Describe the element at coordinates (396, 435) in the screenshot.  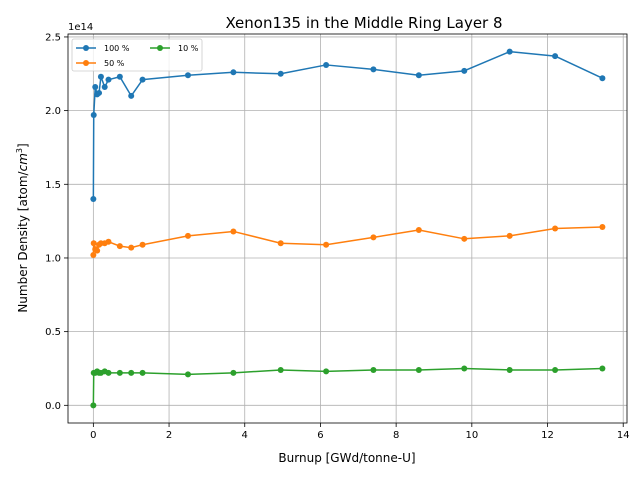
I see `x-tick-label: 8` at that location.